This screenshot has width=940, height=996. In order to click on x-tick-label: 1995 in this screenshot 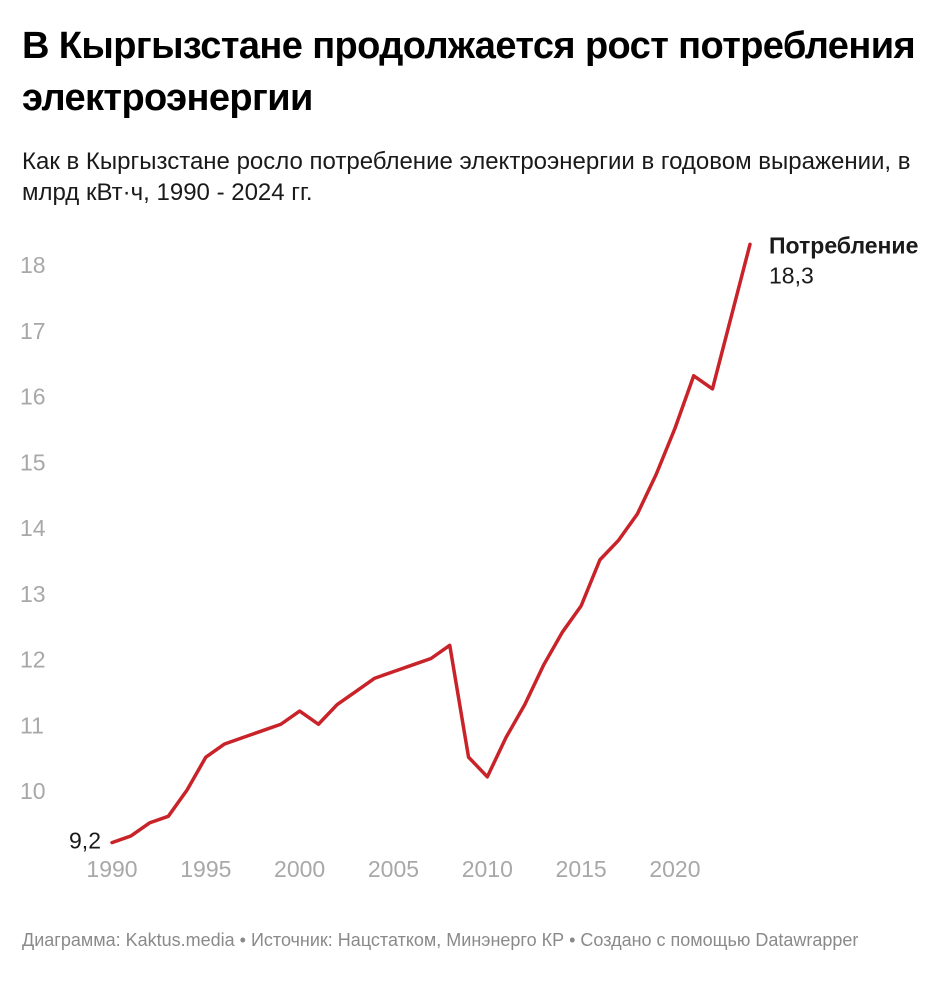, I will do `click(205, 869)`.